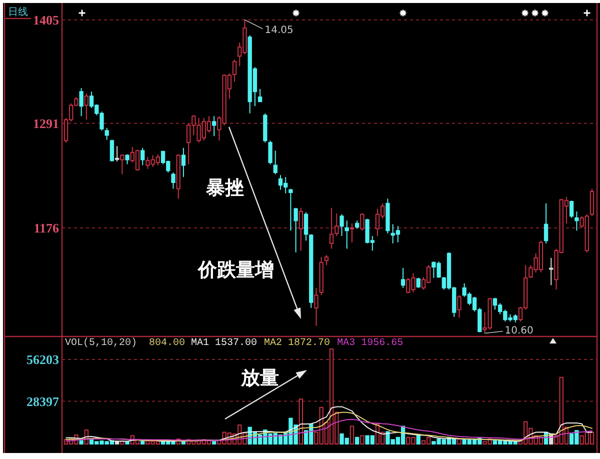  I want to click on chart-title: 日线, so click(18, 12).